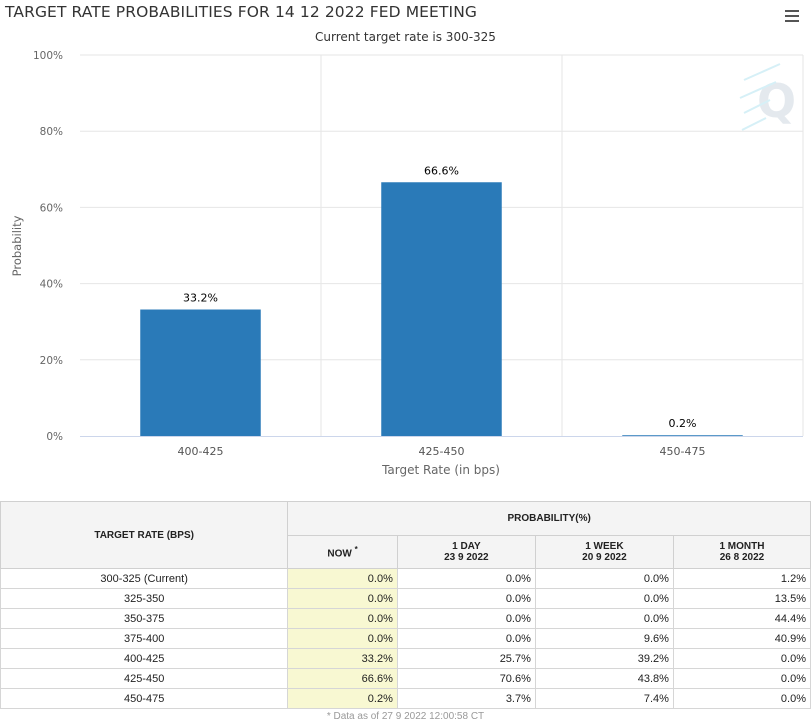 This screenshot has width=811, height=724. Describe the element at coordinates (54, 437) in the screenshot. I see `y-tick-label: 0%` at that location.